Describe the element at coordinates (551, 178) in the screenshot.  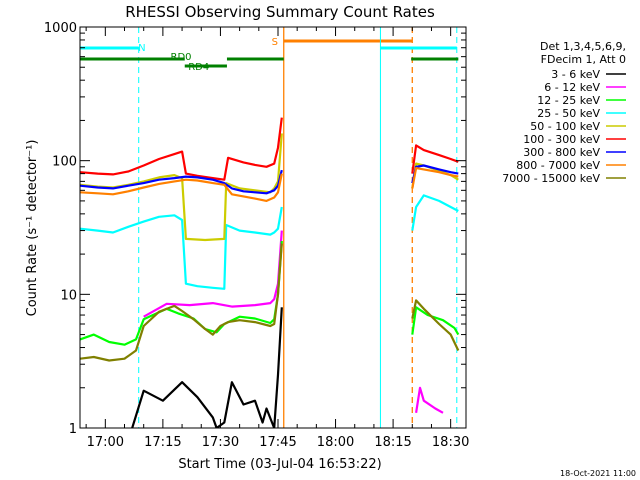
I see `legend-label: 7000 - 15000 keV` at that location.